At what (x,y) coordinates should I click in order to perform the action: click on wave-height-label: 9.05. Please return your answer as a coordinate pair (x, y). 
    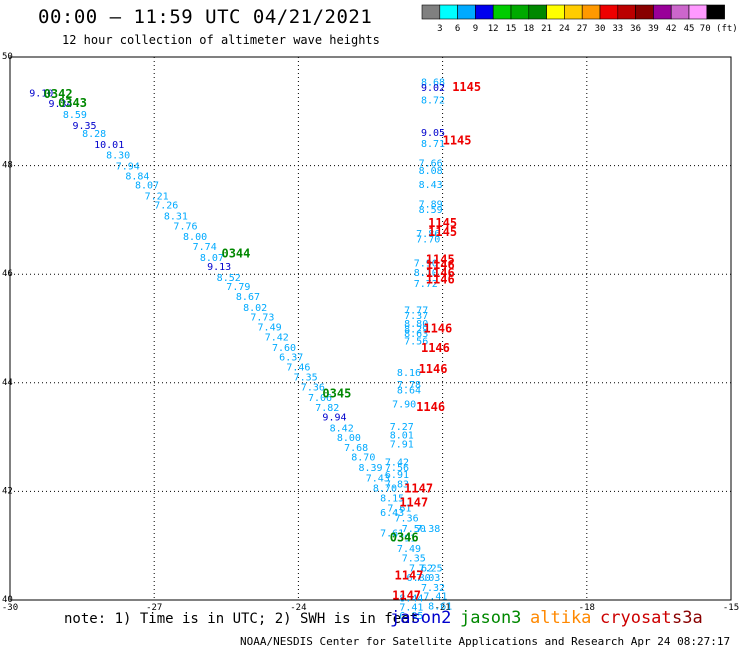
    Looking at the image, I should click on (433, 133).